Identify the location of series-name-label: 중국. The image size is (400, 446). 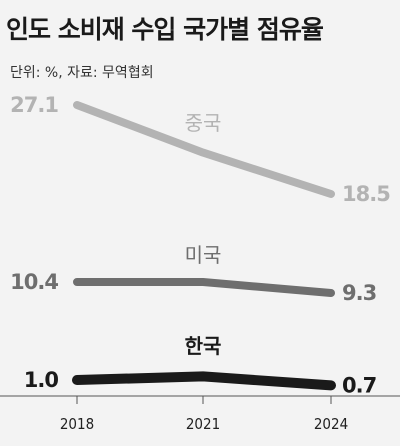
(203, 123).